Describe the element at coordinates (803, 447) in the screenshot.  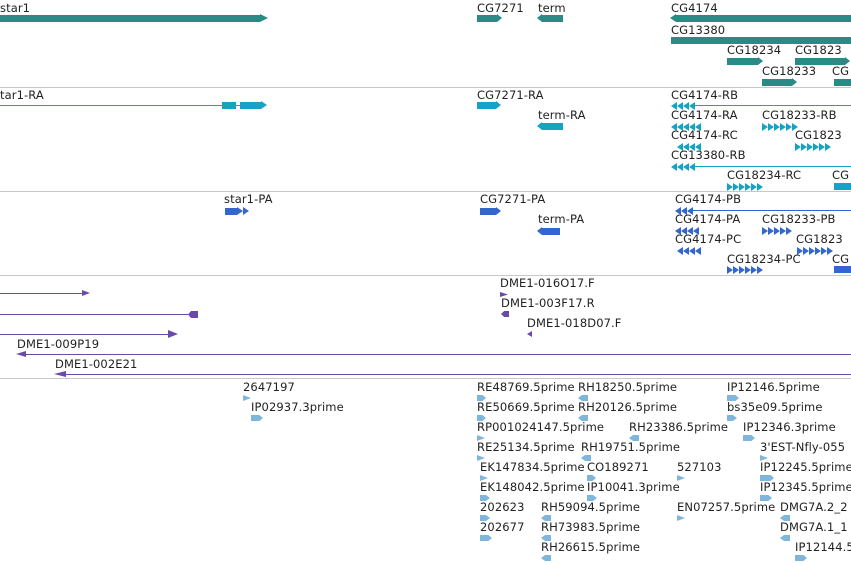
I see `est-label: 3'EST-Nfly-055` at that location.